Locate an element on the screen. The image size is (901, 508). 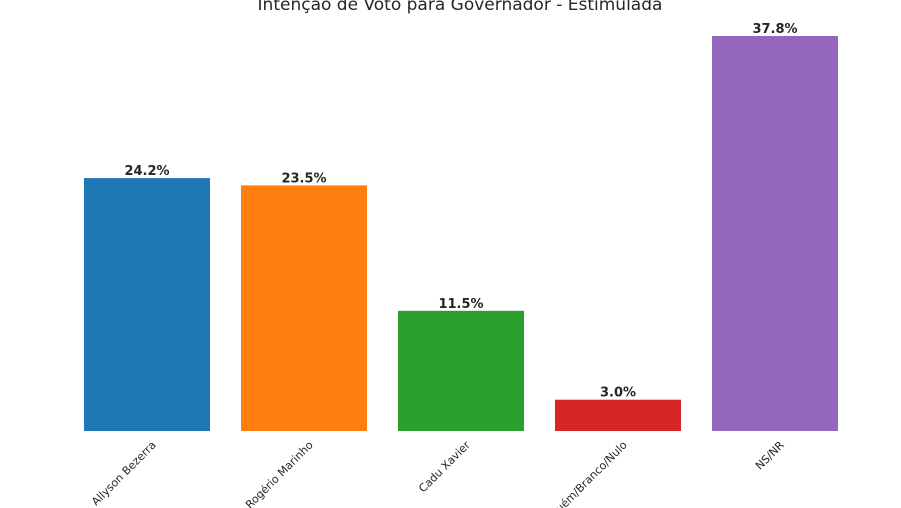
data-label-1: 23.5% is located at coordinates (303, 178).